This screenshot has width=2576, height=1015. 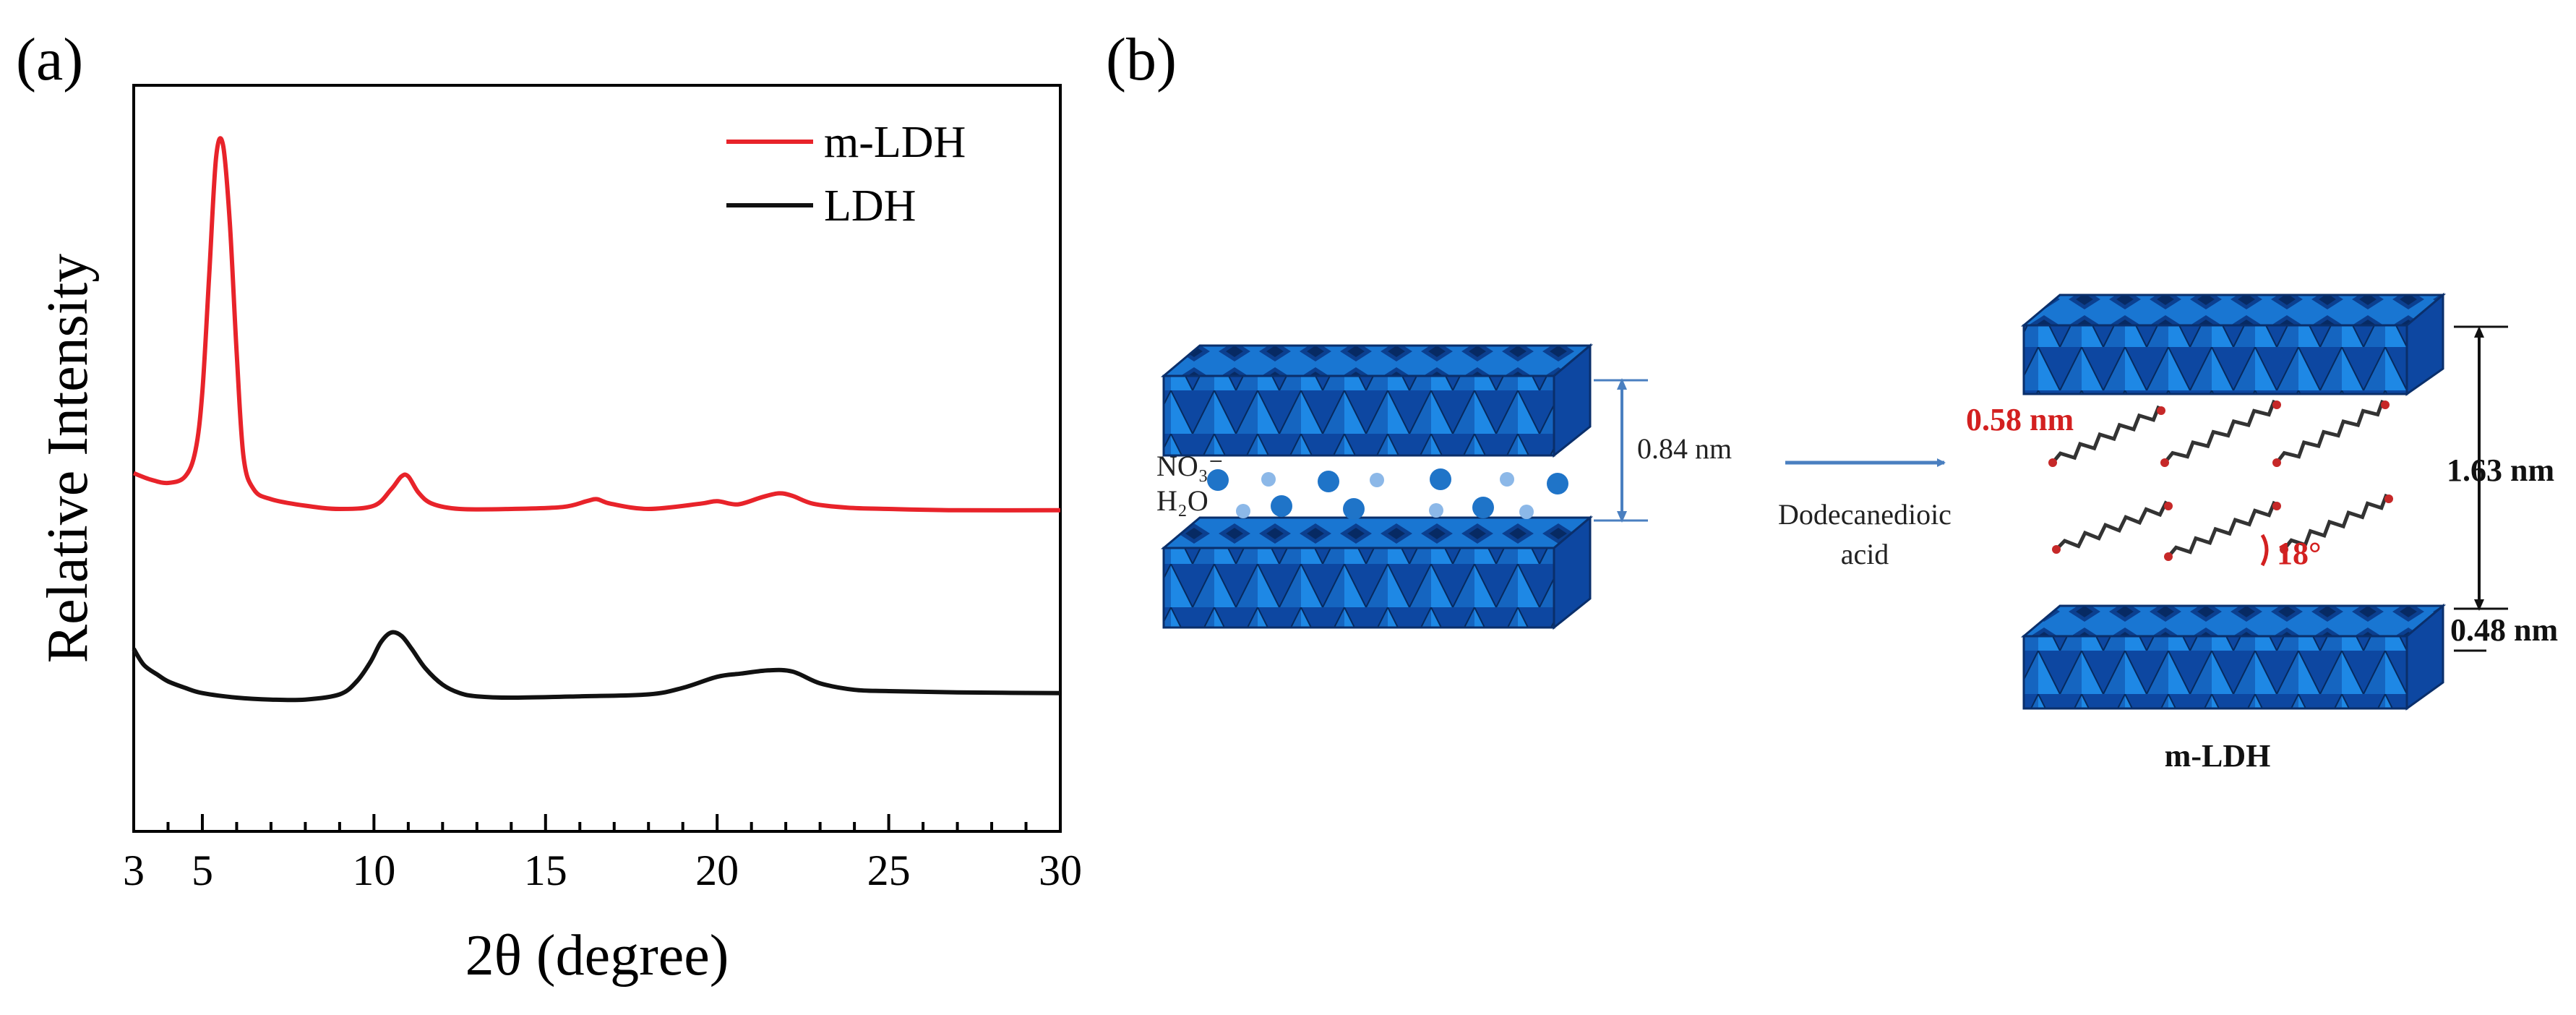 What do you see at coordinates (1061, 870) in the screenshot?
I see `x-tick-label-30: 30` at bounding box center [1061, 870].